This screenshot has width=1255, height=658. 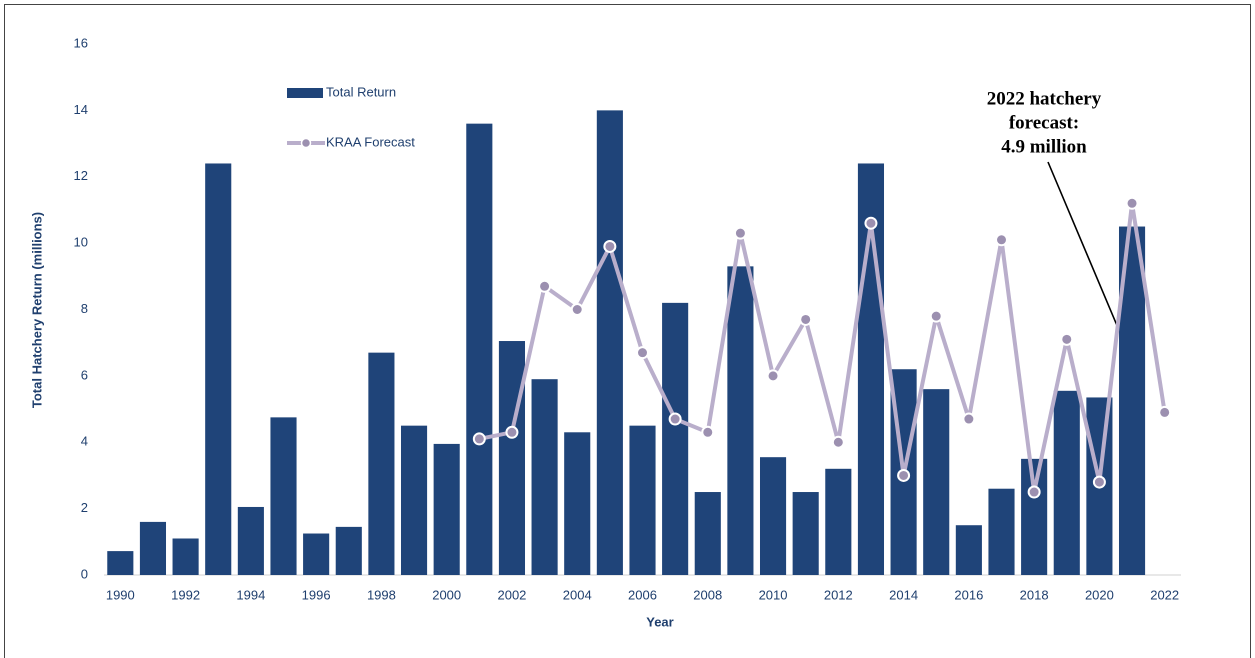 What do you see at coordinates (1099, 594) in the screenshot?
I see `x-tick-label: 2020` at bounding box center [1099, 594].